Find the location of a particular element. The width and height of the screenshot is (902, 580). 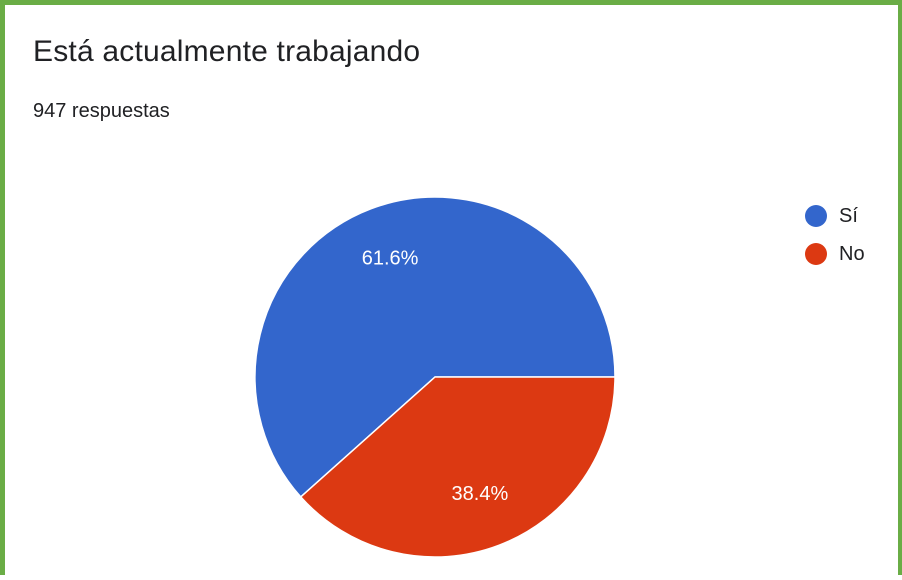

chart-legend: Sí No is located at coordinates (835, 235).